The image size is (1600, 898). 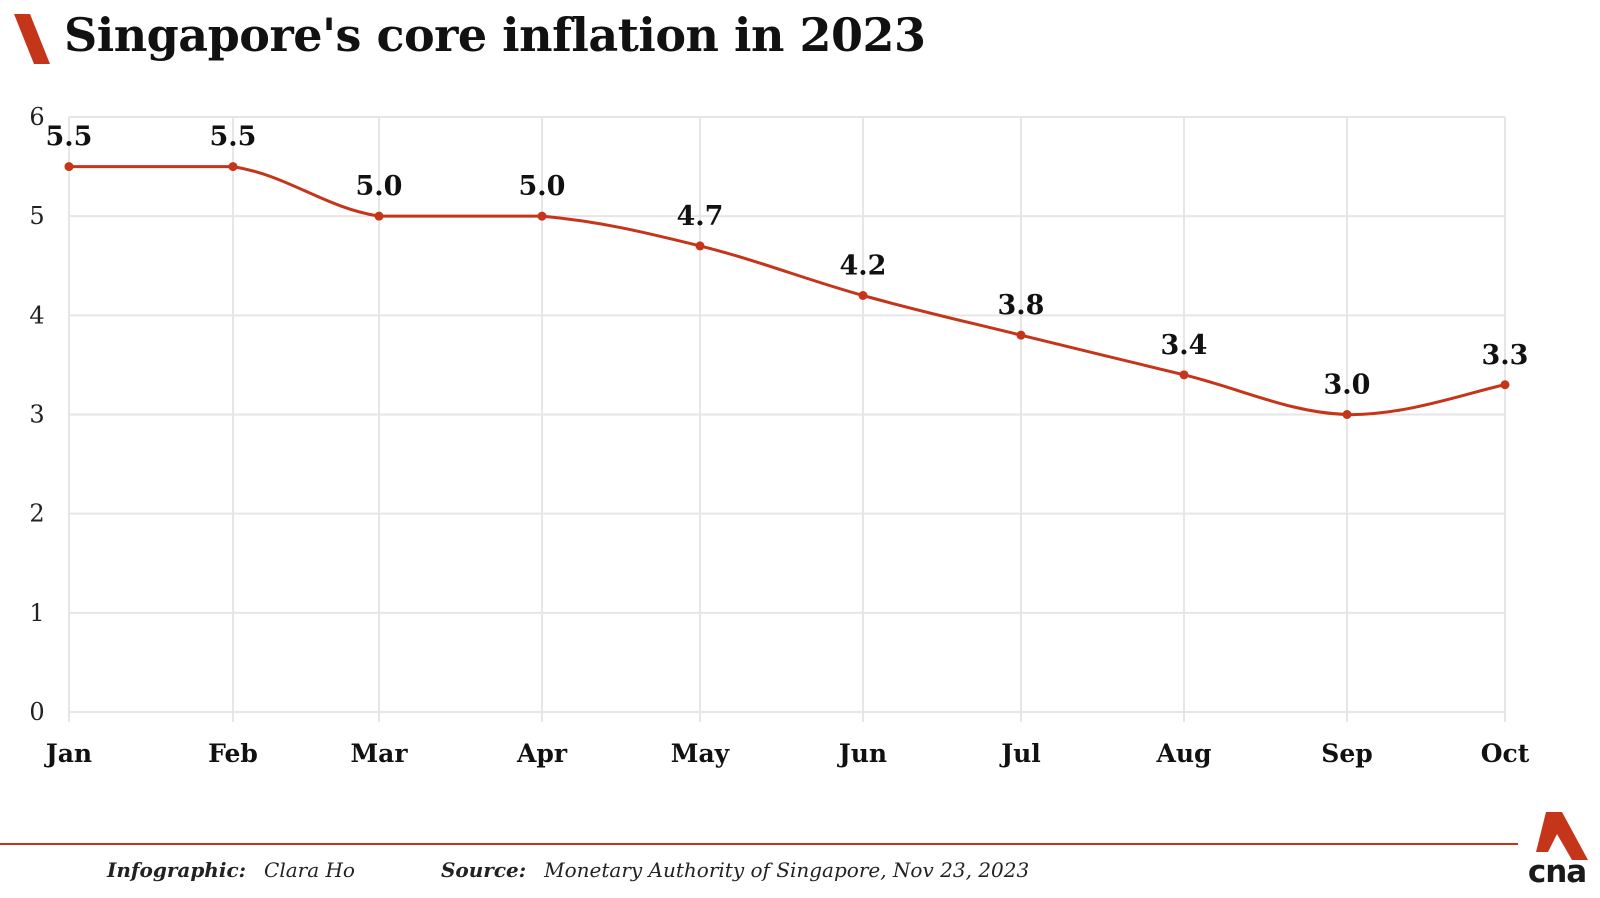 I want to click on x-tick-label: May, so click(x=701, y=753).